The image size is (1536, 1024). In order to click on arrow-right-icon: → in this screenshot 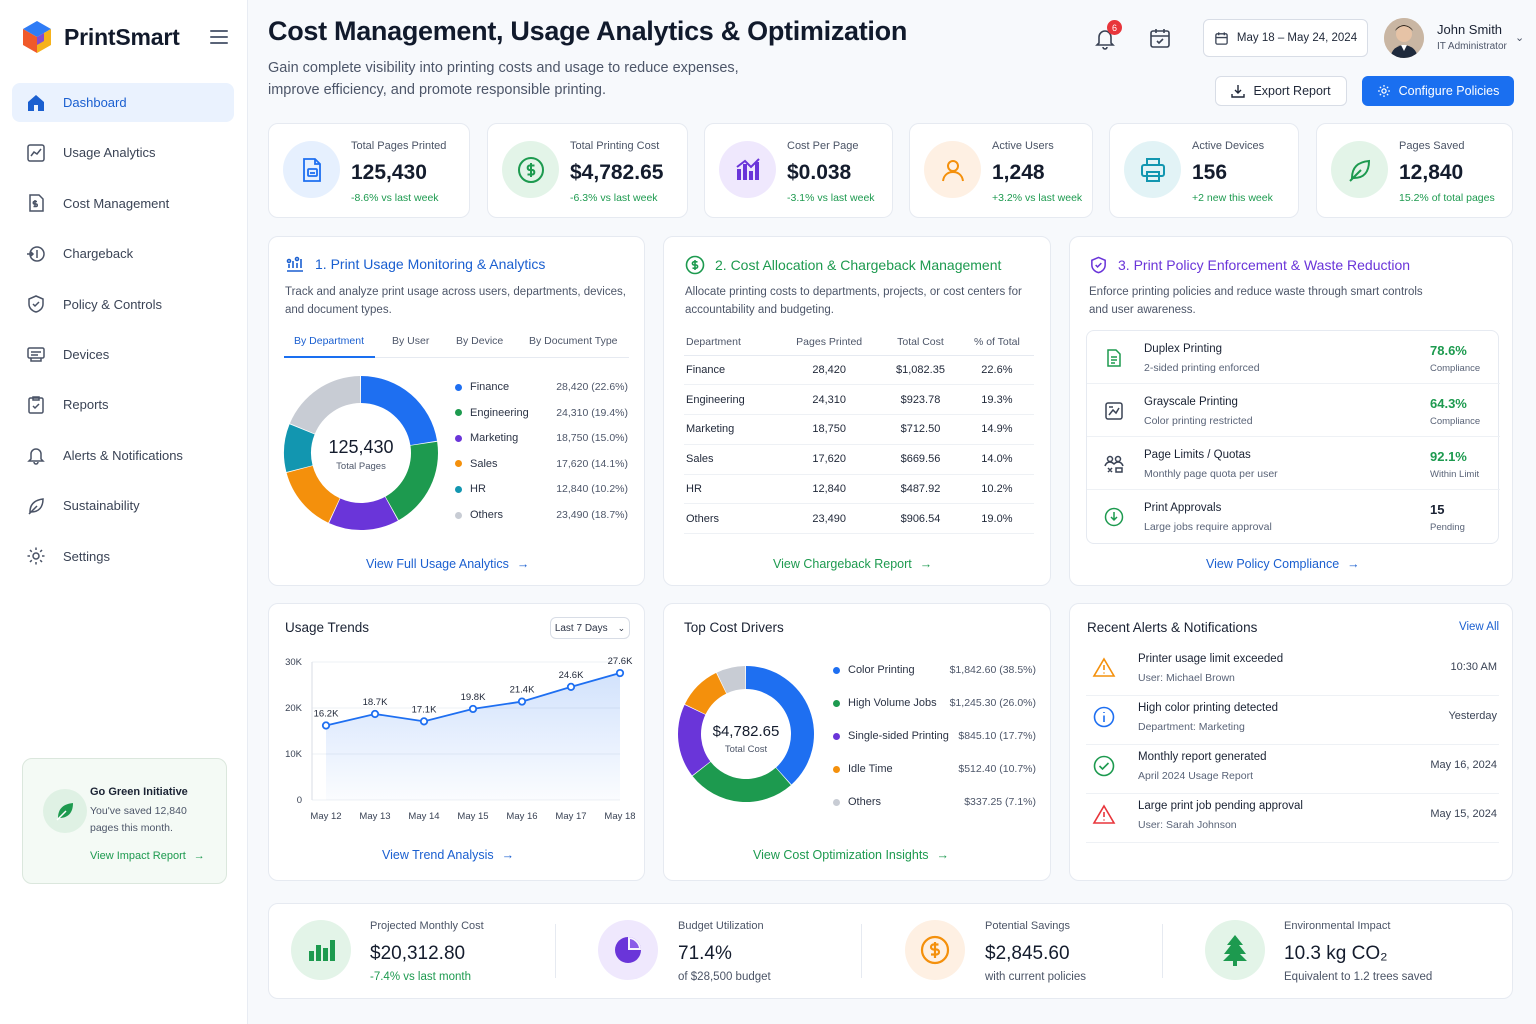, I will do `click(1353, 564)`.